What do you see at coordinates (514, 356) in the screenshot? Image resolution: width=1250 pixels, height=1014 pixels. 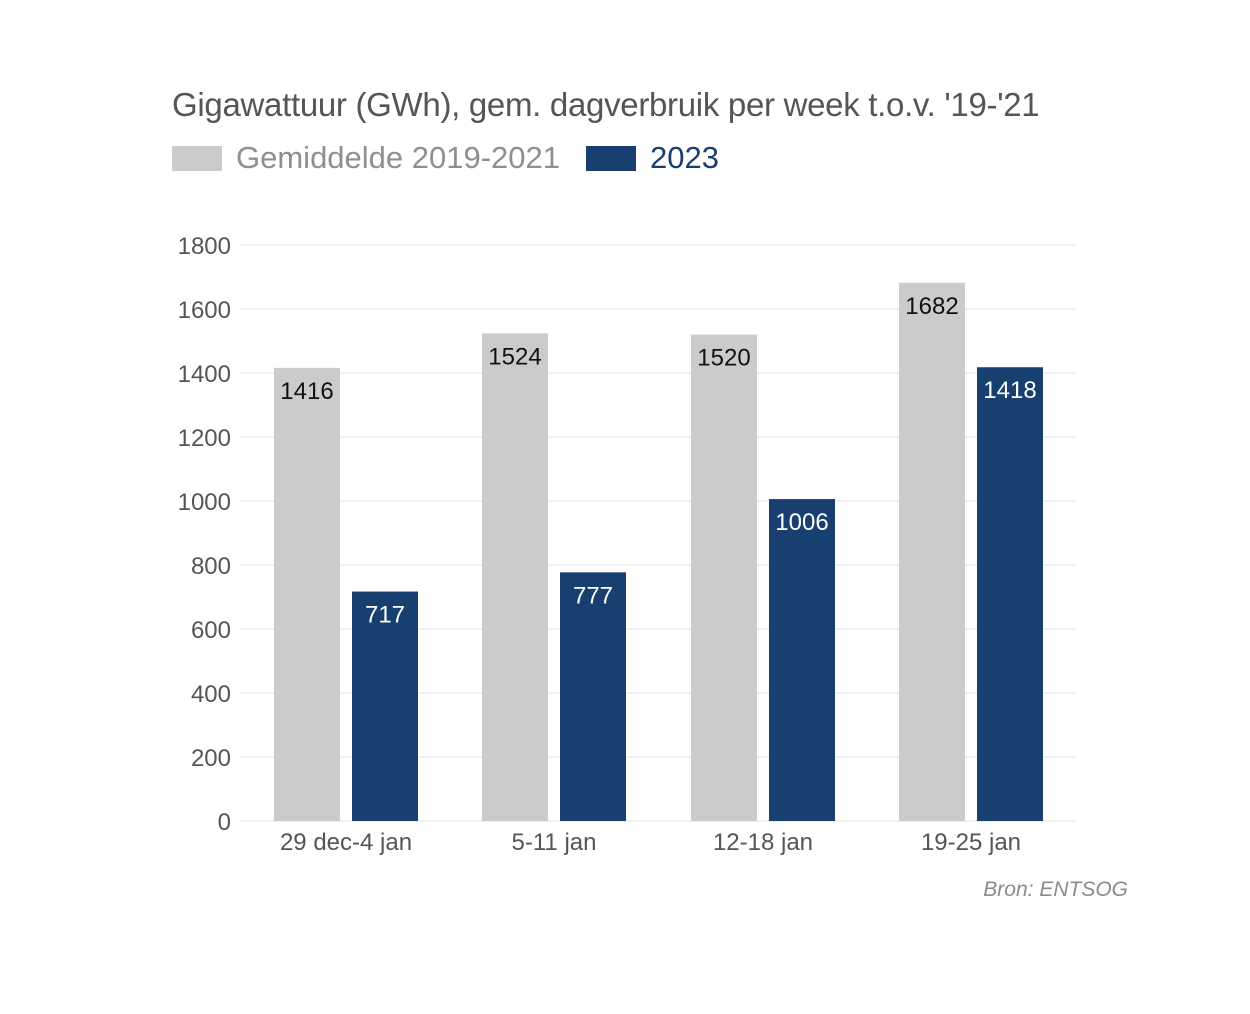 I see `bar-value-label: 1524` at bounding box center [514, 356].